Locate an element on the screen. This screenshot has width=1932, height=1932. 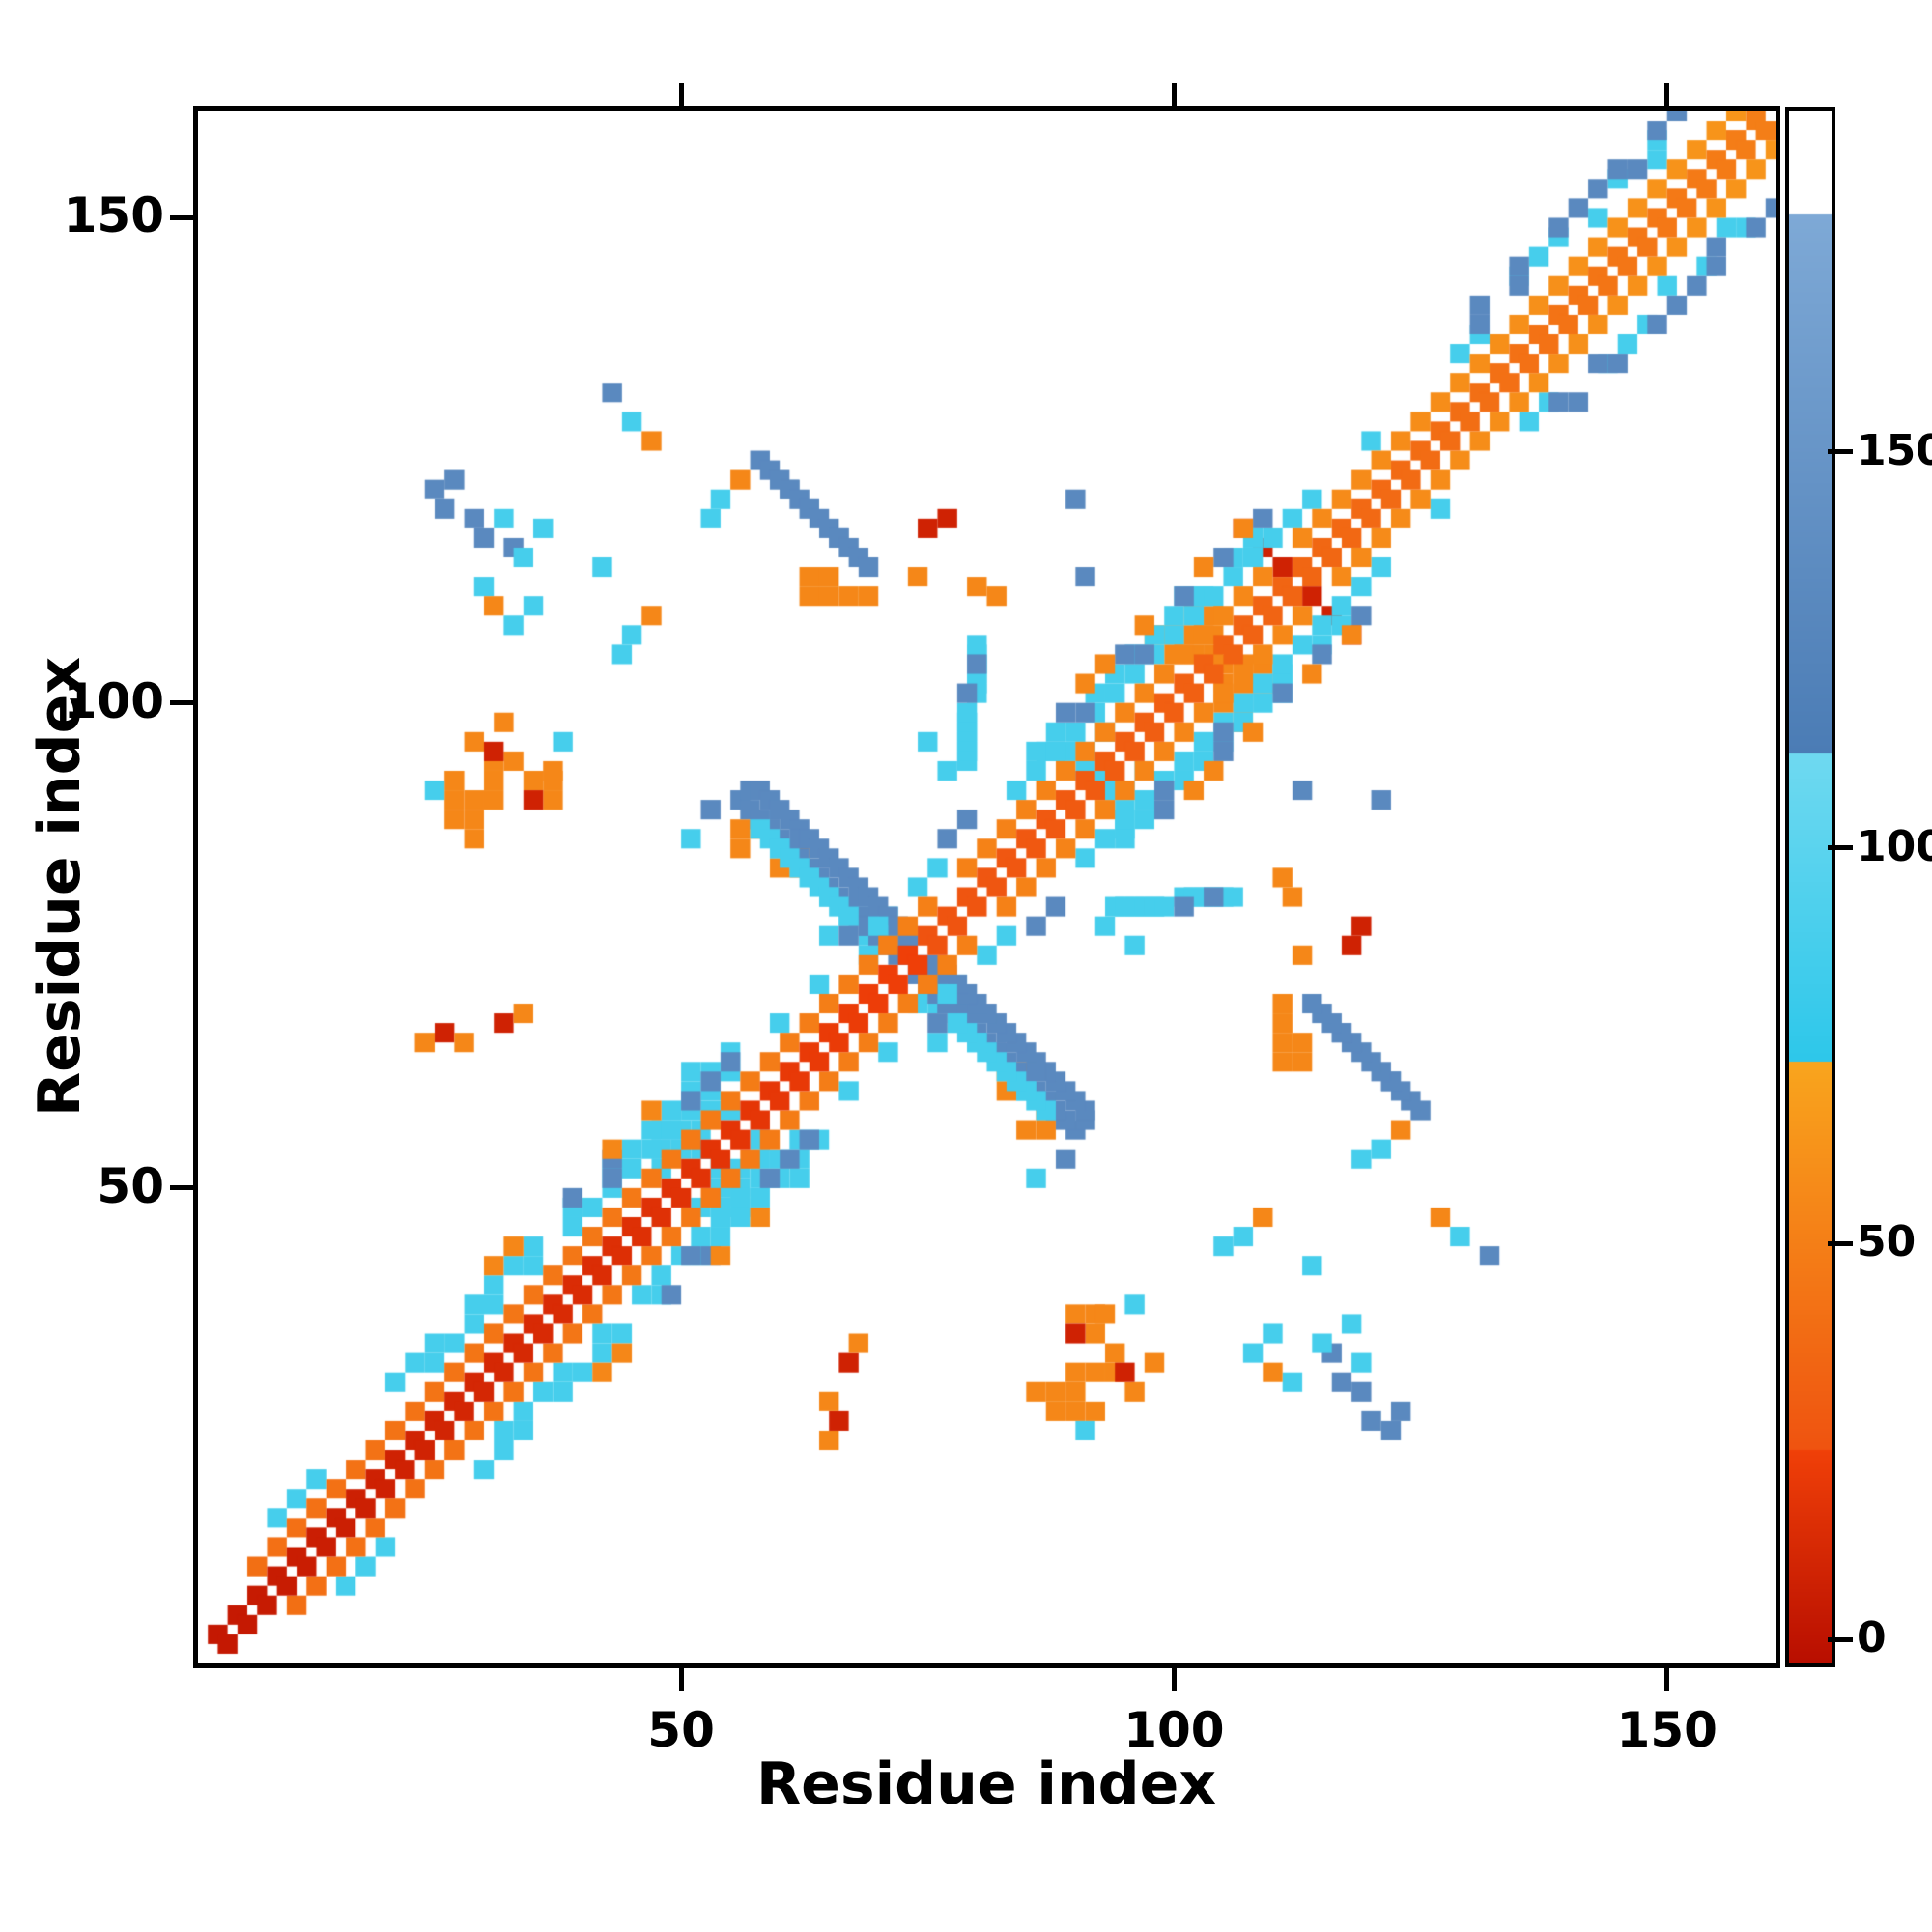
colorbar-canvas is located at coordinates (1810, 887).